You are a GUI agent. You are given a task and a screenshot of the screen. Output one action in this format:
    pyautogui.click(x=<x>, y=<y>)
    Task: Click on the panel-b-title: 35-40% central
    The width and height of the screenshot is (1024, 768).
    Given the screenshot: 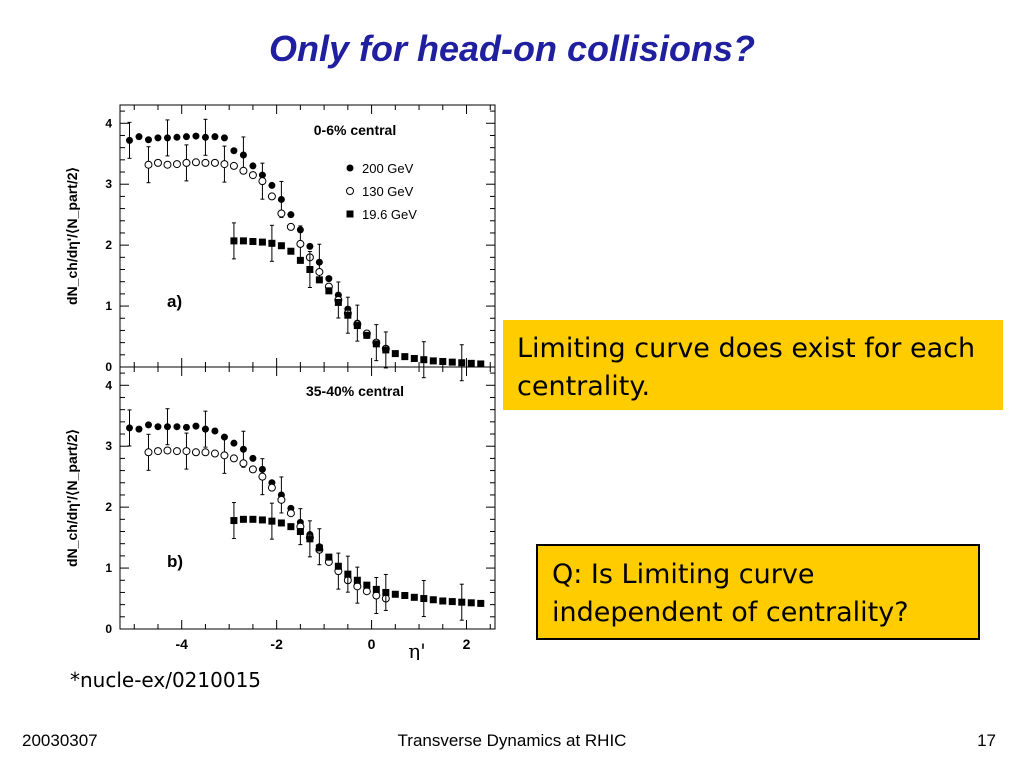 What is the action you would take?
    pyautogui.click(x=355, y=391)
    